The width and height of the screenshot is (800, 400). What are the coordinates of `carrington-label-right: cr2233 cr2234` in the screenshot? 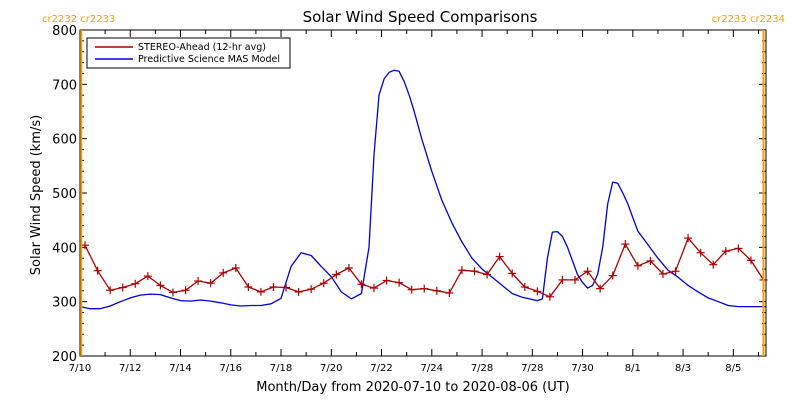 It's located at (748, 19).